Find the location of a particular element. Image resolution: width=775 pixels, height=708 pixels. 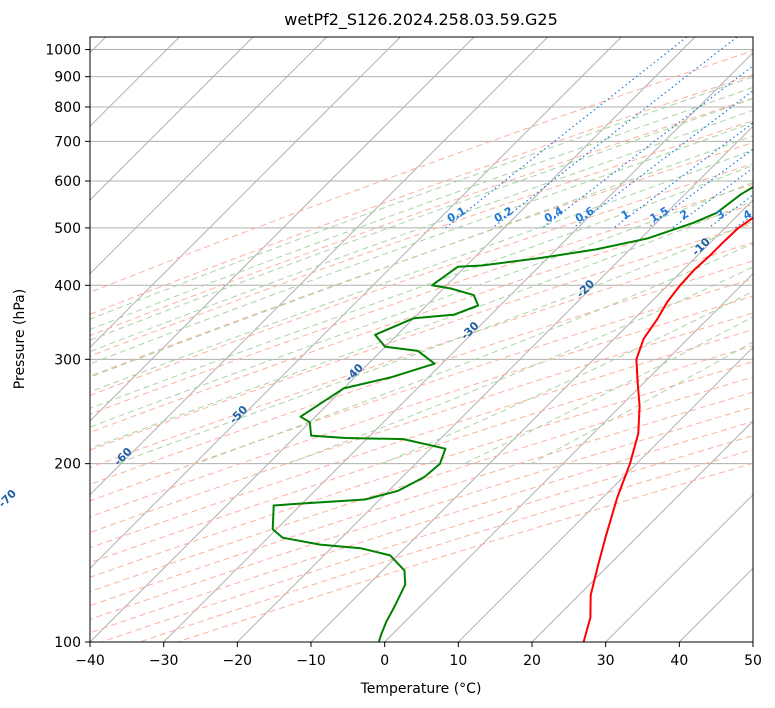

isotherm-label: -70 is located at coordinates (9, 498).